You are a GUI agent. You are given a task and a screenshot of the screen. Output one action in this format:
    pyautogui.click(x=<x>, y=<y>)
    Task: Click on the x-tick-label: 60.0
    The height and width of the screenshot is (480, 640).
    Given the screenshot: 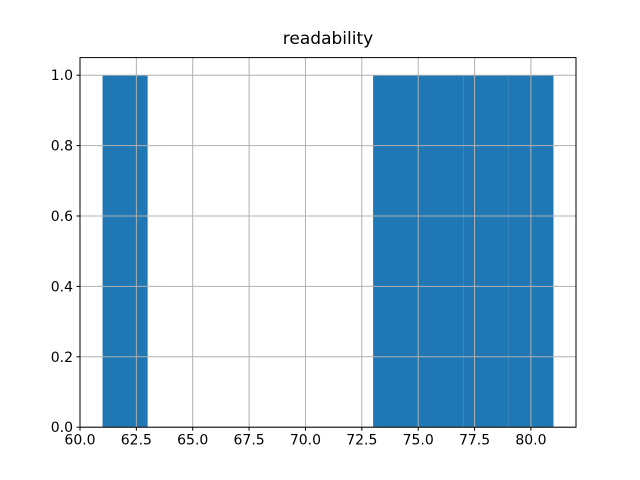 What is the action you would take?
    pyautogui.click(x=79, y=441)
    